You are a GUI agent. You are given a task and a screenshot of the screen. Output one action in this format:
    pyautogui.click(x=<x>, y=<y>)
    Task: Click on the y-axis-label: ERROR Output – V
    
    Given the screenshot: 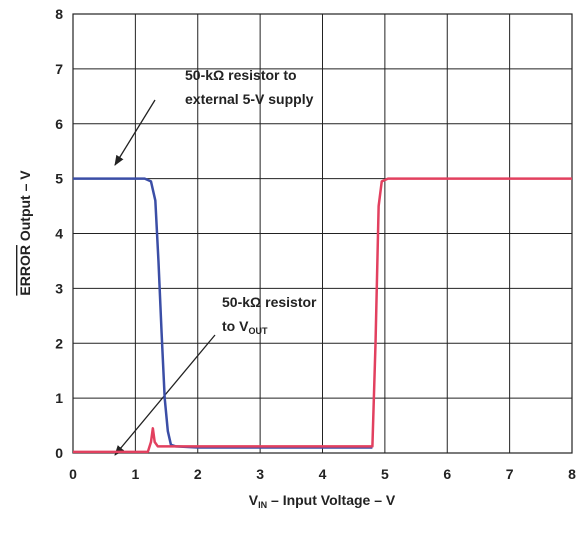 What is the action you would take?
    pyautogui.click(x=25, y=233)
    